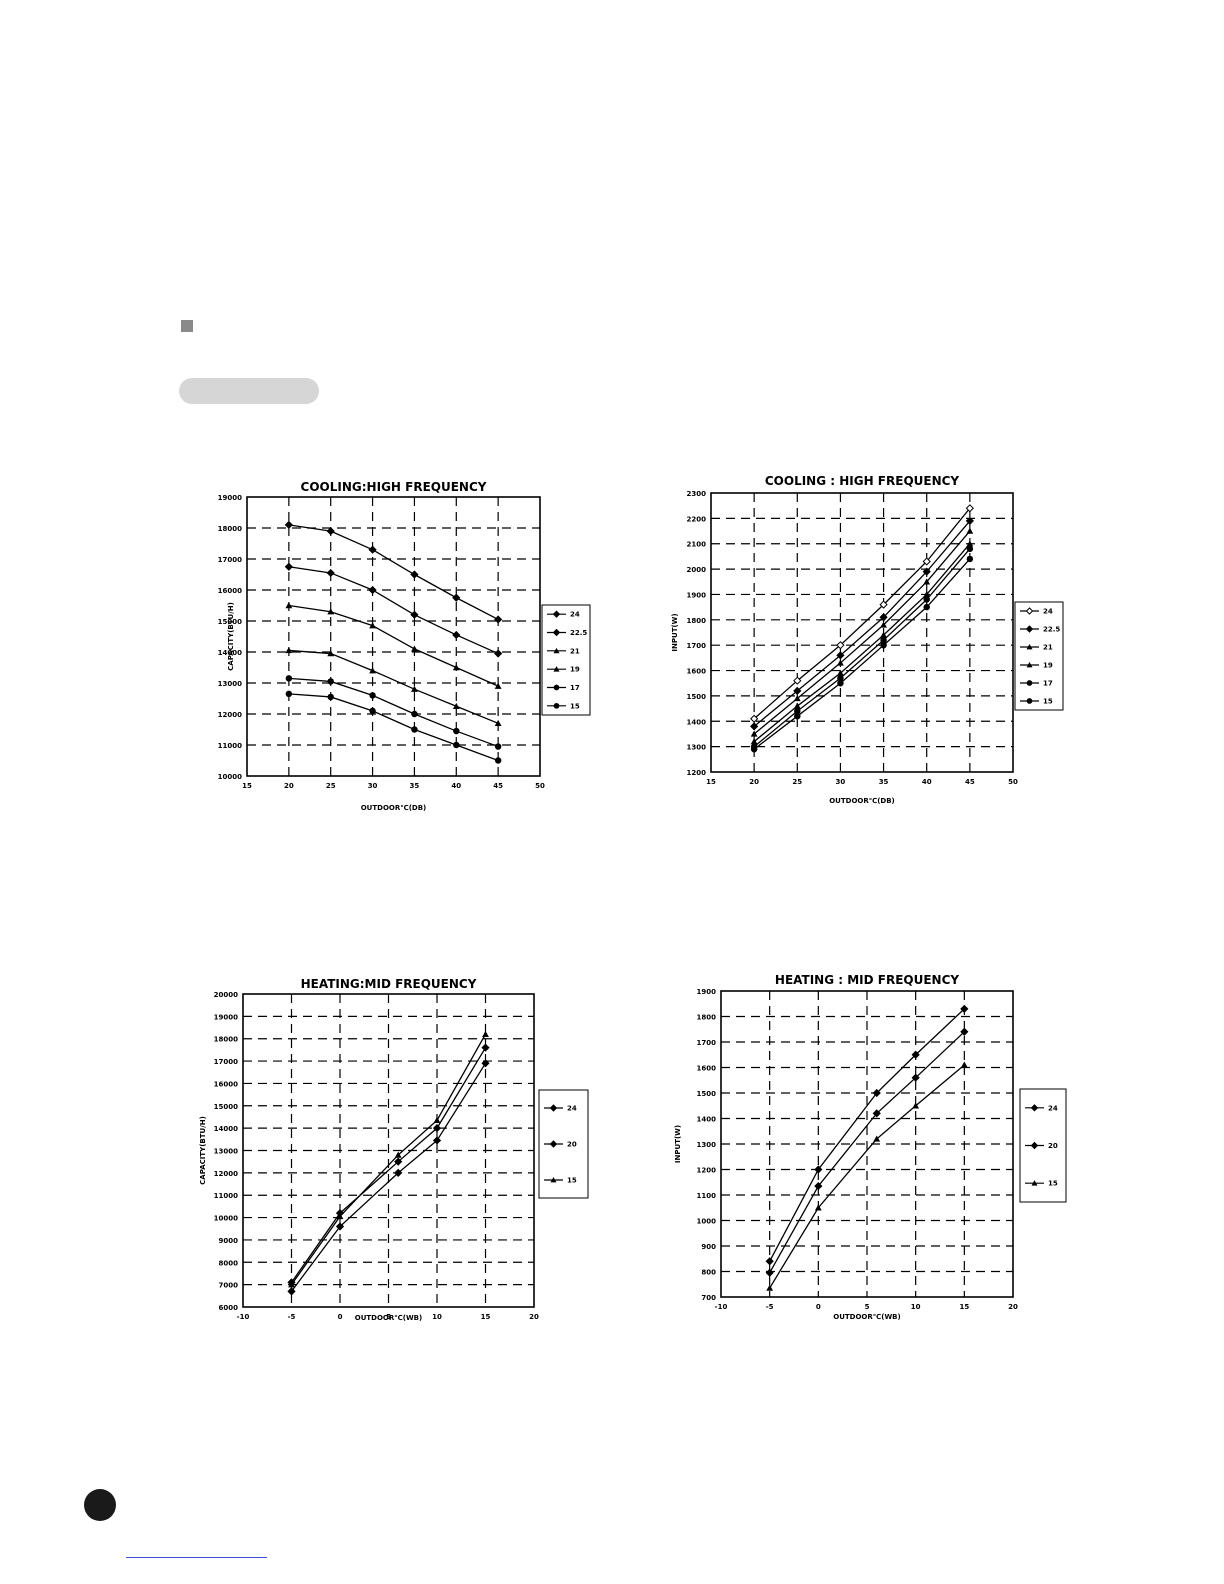  What do you see at coordinates (229, 1241) in the screenshot?
I see `y-tick-label: 9000` at bounding box center [229, 1241].